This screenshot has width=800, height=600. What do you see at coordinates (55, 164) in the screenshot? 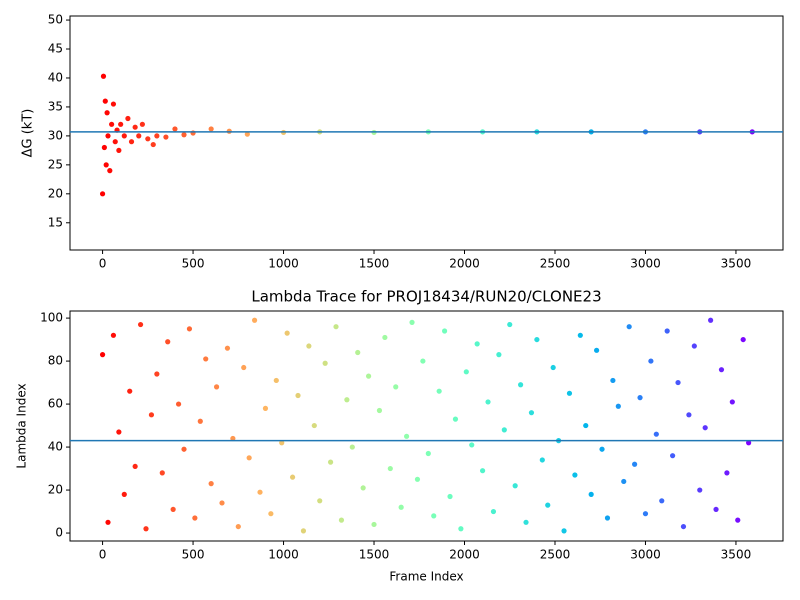
I see `y-tick-label: 25` at bounding box center [55, 164].